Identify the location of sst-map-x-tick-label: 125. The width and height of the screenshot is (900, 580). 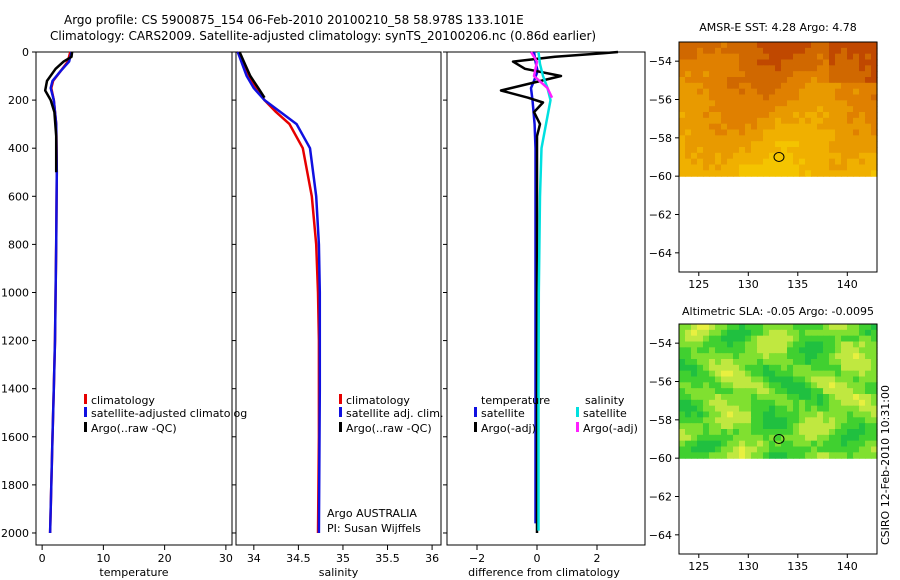
(698, 284).